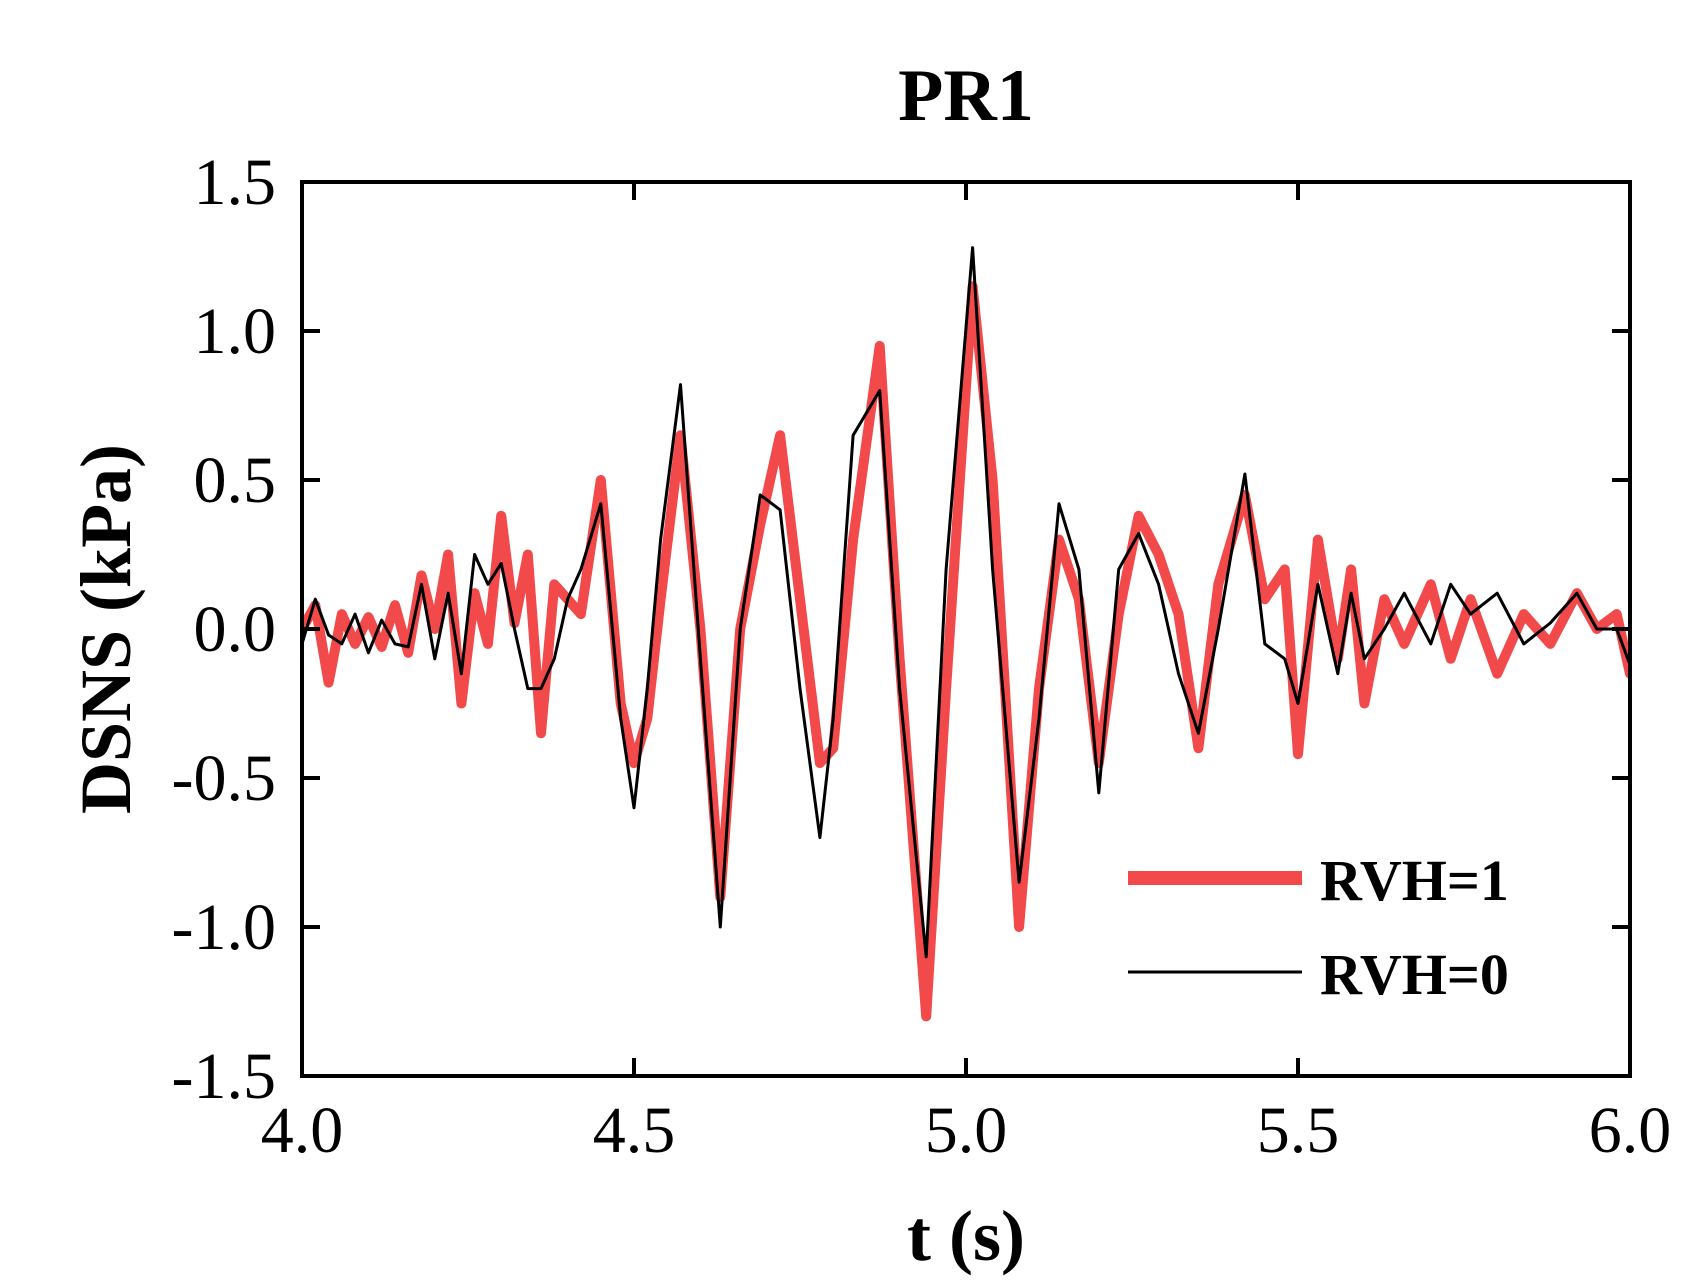  Describe the element at coordinates (966, 96) in the screenshot. I see `chart-title: PR1` at that location.